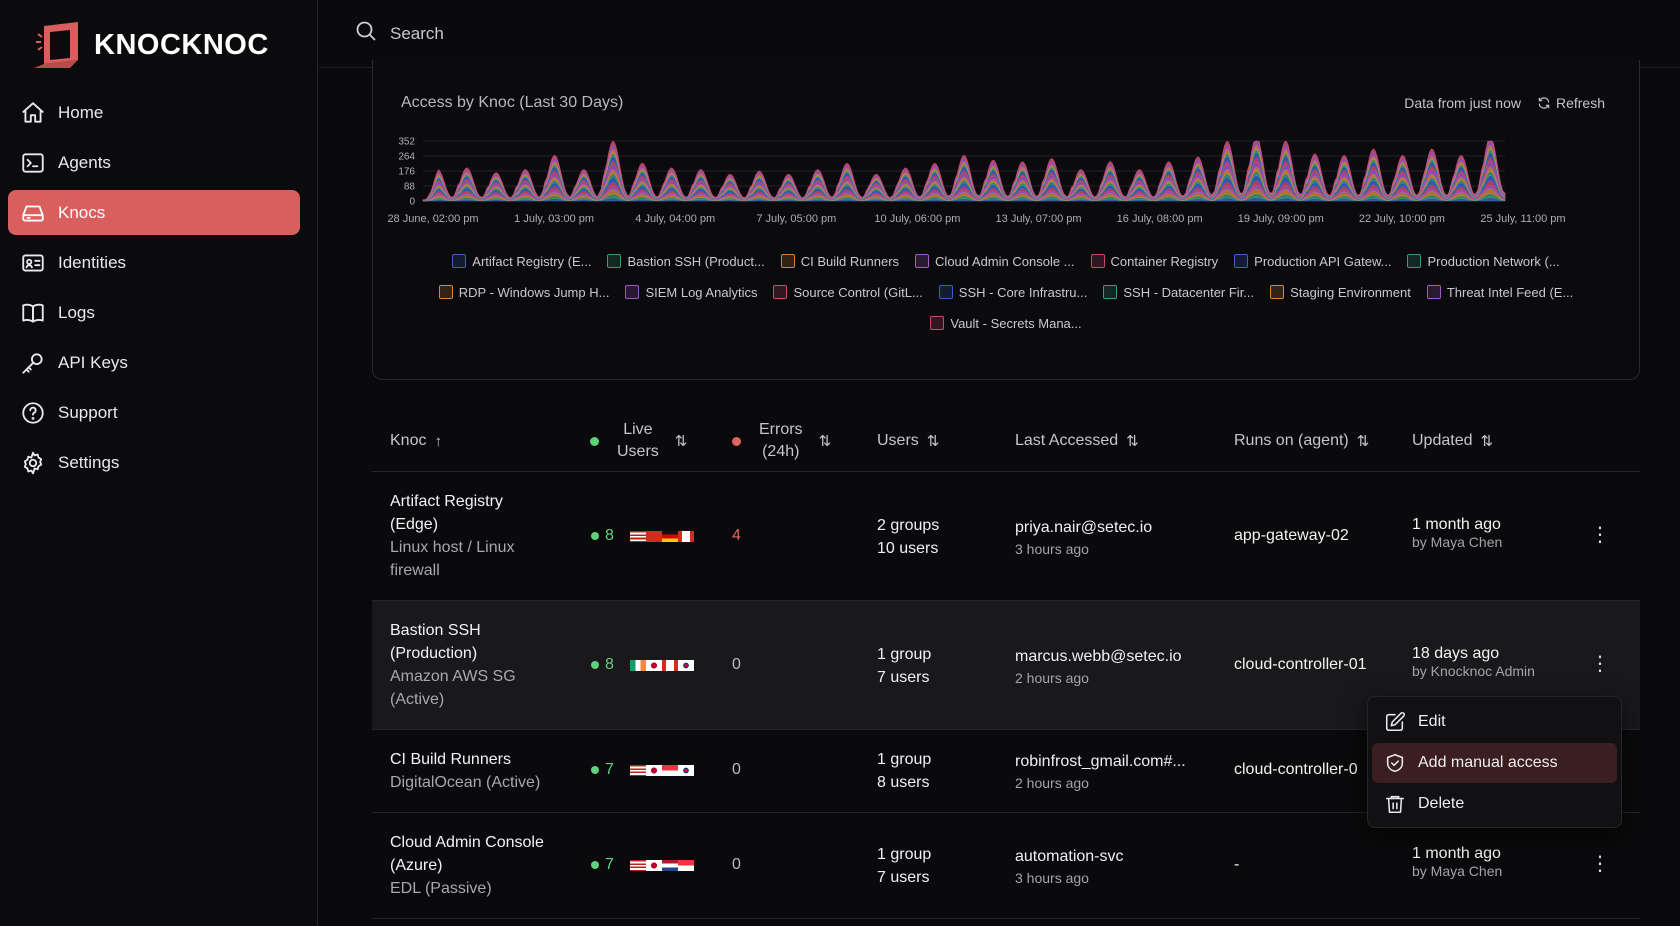 The width and height of the screenshot is (1680, 926). What do you see at coordinates (81, 112) in the screenshot?
I see `sidebar-item-label: Home` at bounding box center [81, 112].